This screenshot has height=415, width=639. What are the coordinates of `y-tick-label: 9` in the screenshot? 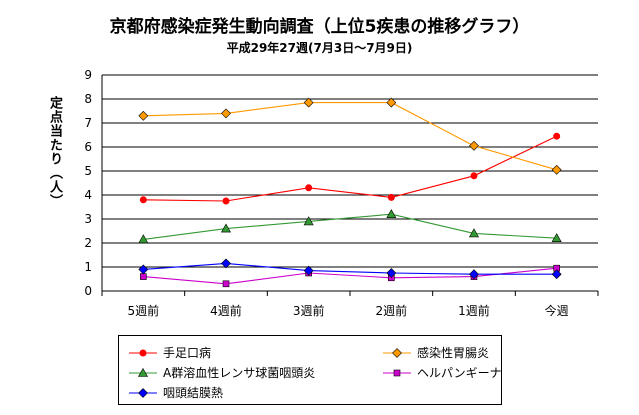 It's located at (88, 75).